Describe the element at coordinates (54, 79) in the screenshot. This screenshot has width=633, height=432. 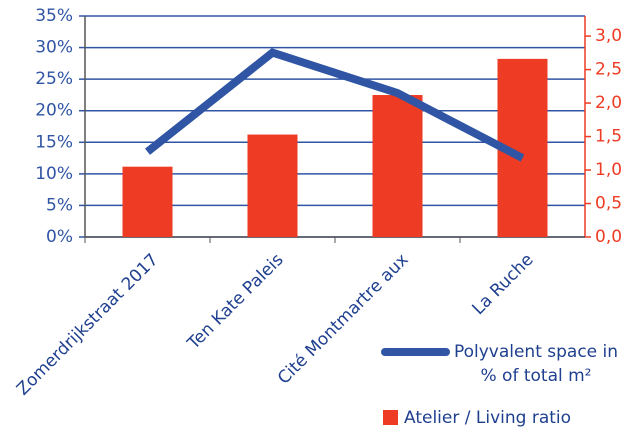
I see `y-tick-label: 25%` at that location.